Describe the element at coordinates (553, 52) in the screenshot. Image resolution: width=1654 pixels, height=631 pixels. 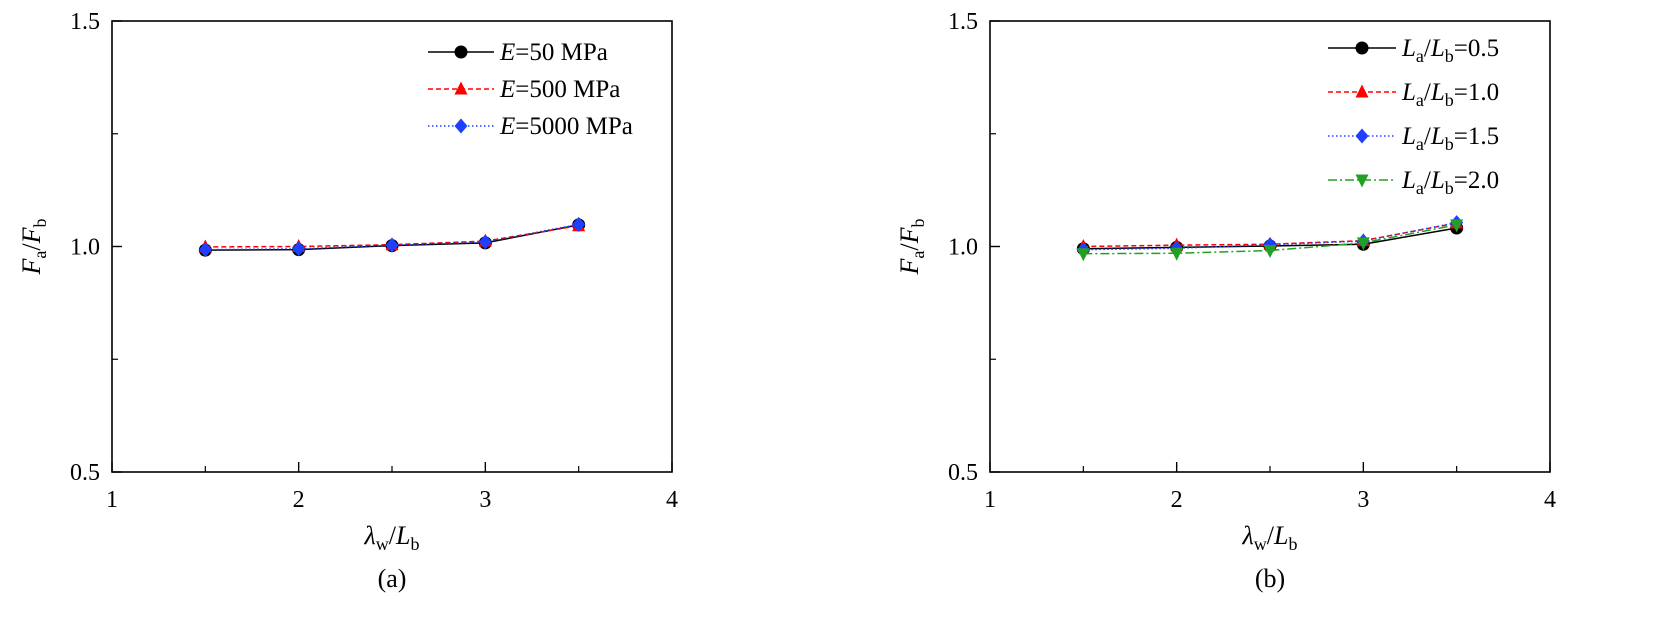
I see `legend-label: E=50 MPa` at that location.